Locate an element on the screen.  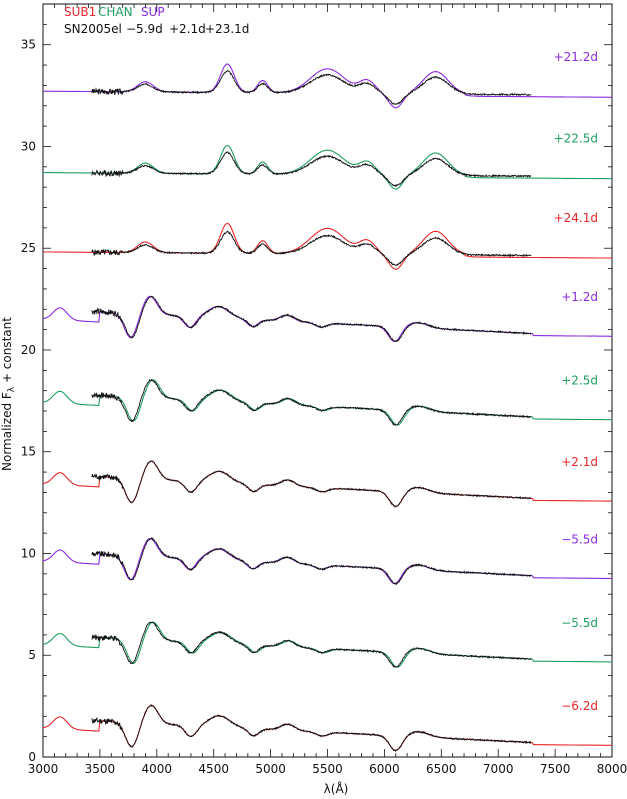
y-axis-label-sub: λ is located at coordinates (12, 389).